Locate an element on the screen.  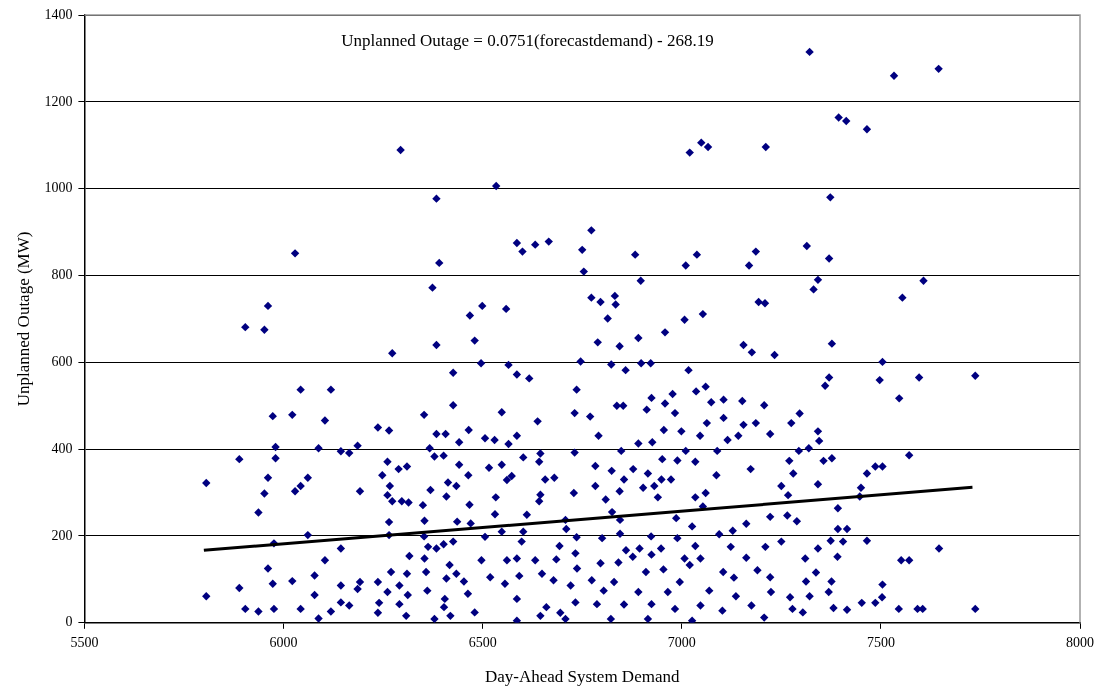
x-tick-label: 7500 is located at coordinates (880, 642).